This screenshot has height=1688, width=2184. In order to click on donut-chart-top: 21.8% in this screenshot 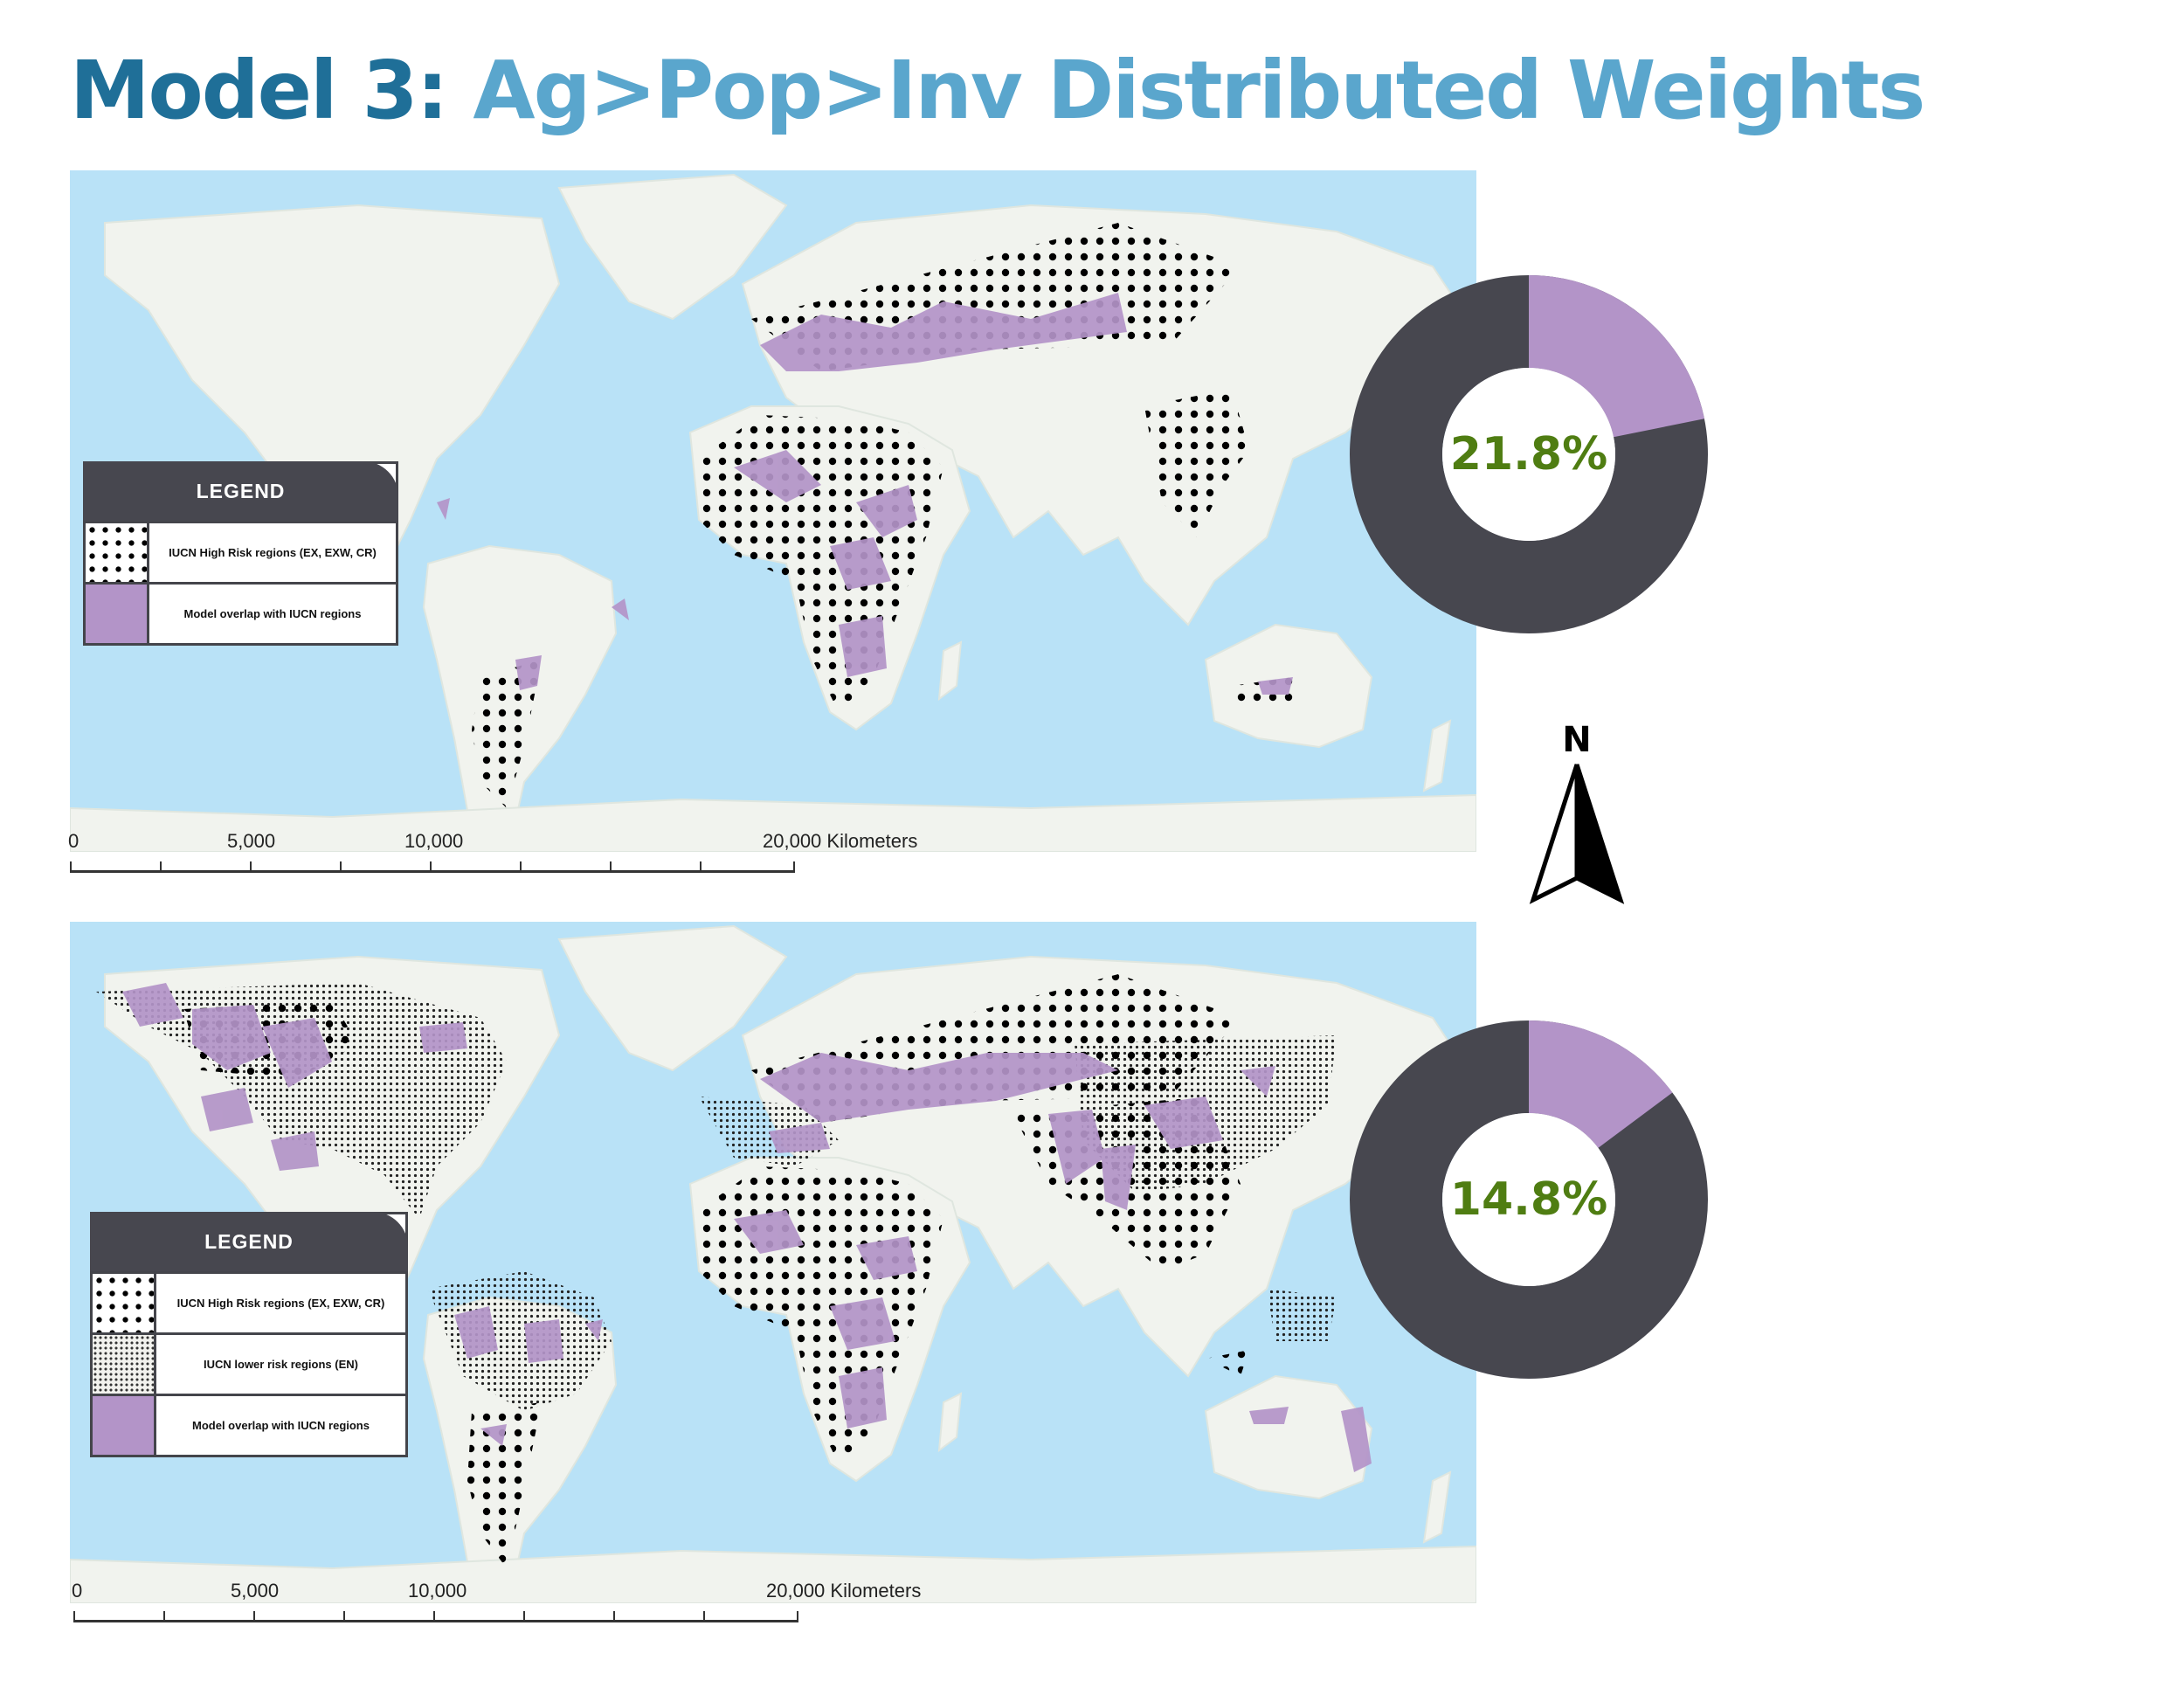, I will do `click(1528, 454)`.